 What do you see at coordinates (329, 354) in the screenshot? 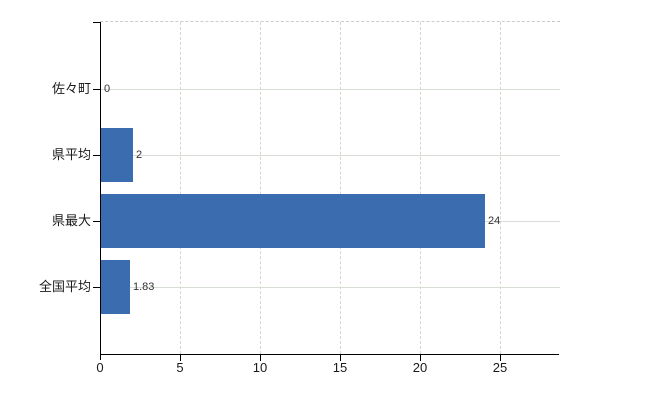
I see `x-axis` at bounding box center [329, 354].